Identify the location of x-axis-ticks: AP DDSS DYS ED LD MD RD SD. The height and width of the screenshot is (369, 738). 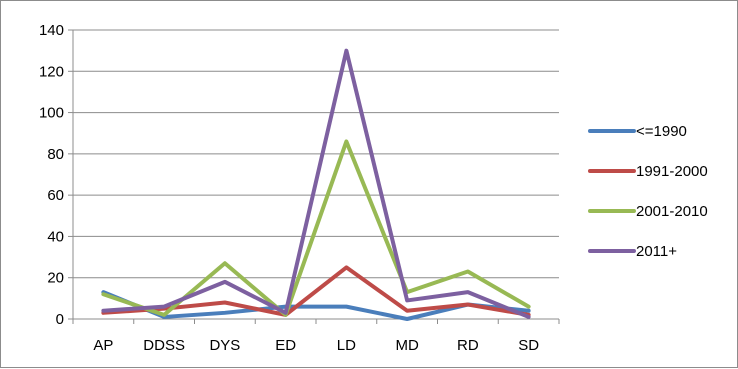
(316, 345).